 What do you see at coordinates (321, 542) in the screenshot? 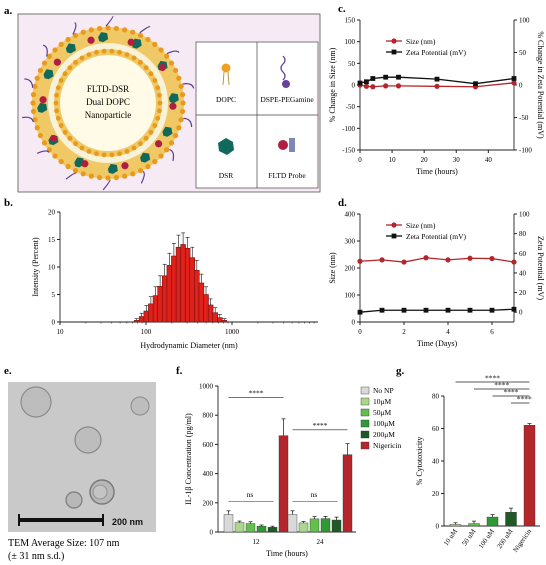
I see `x-category-label: 24` at bounding box center [321, 542].